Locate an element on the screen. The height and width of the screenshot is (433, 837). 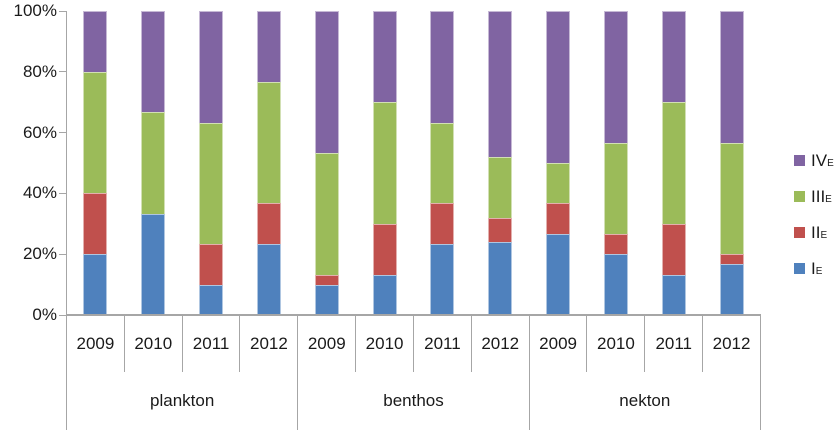
y-tick-label: 0% is located at coordinates (44, 314).